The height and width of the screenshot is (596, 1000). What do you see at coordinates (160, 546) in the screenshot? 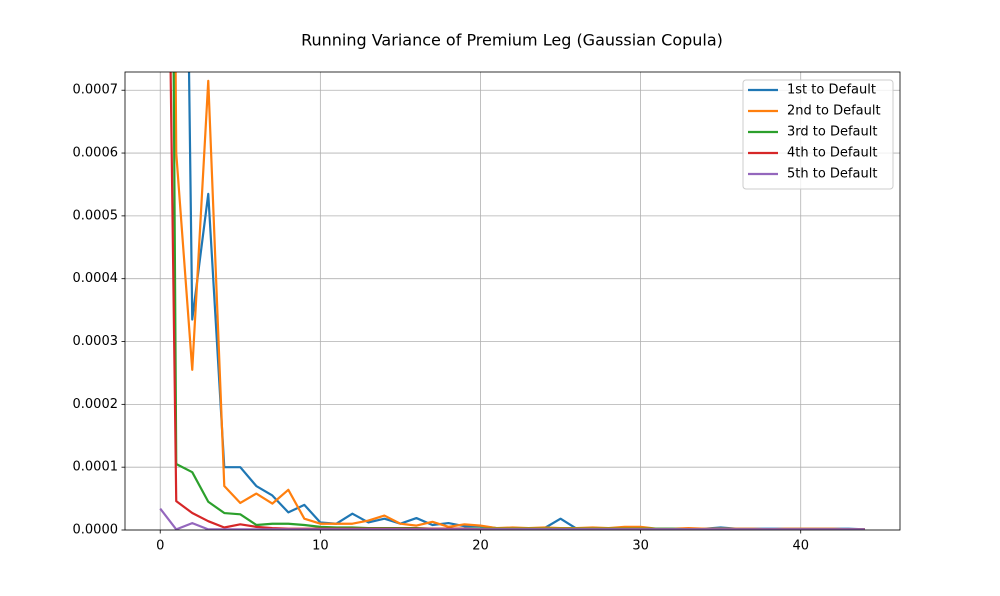
I see `x-tick-label: 0` at bounding box center [160, 546].